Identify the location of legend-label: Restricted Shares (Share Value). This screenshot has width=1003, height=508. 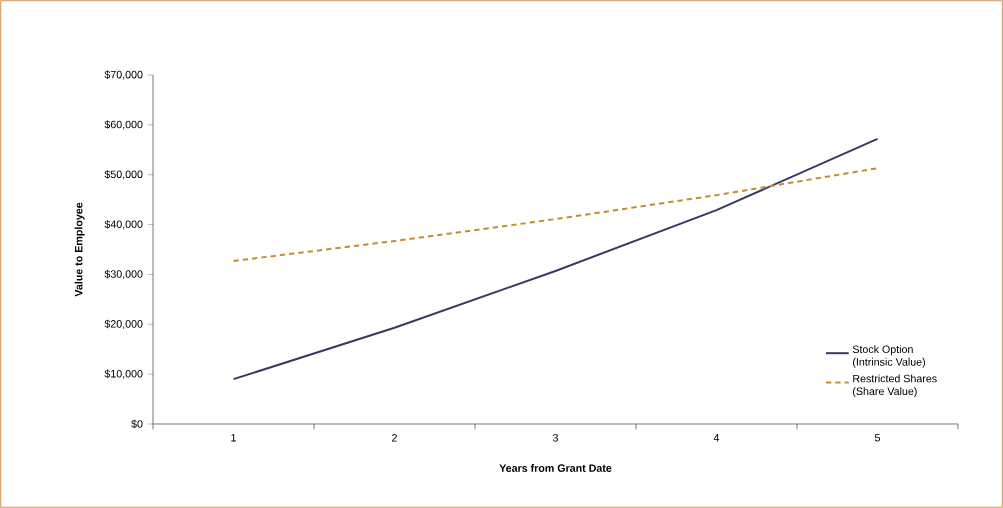
(895, 386).